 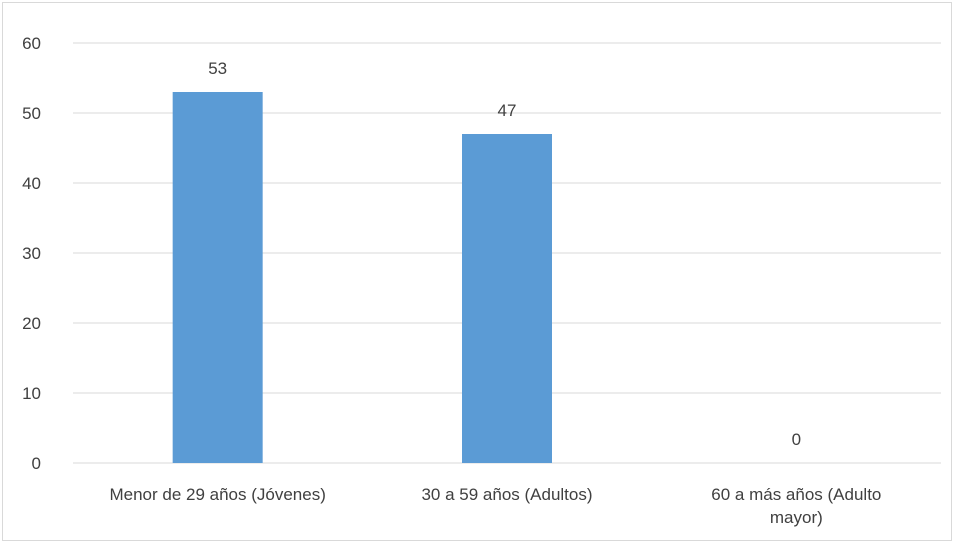 I want to click on y-tick-label: 0, so click(x=36, y=463).